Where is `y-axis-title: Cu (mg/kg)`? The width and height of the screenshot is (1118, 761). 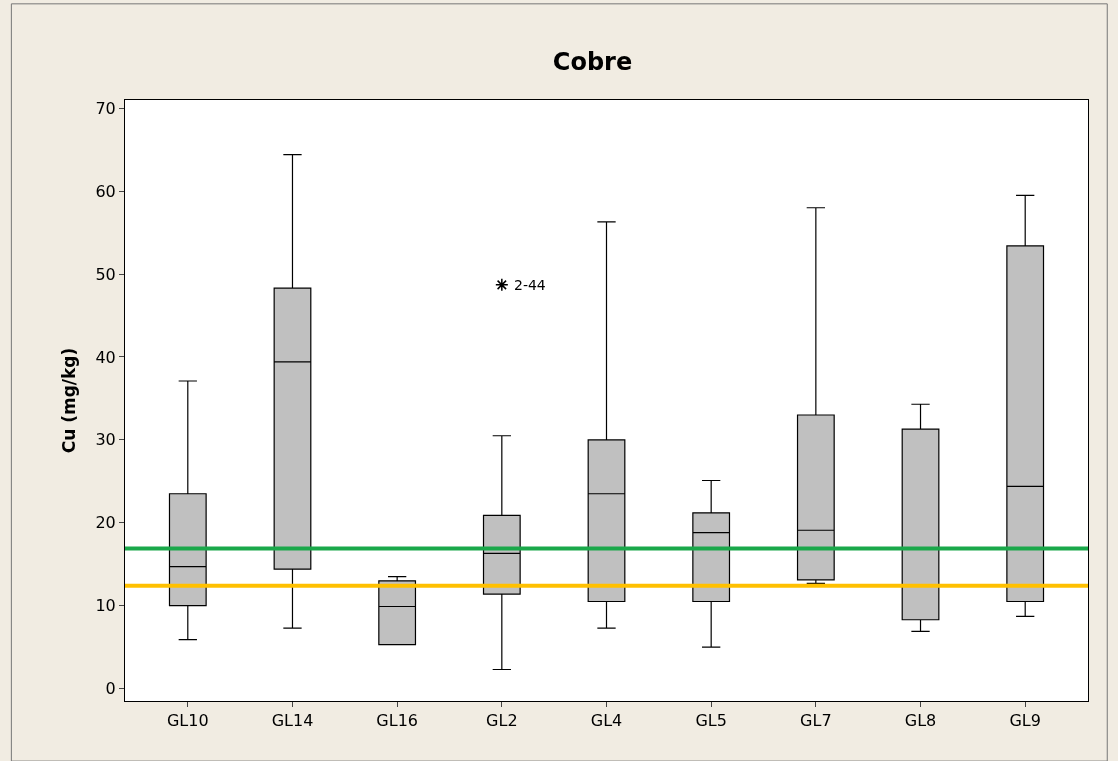
y-axis-title: Cu (mg/kg) is located at coordinates (68, 400).